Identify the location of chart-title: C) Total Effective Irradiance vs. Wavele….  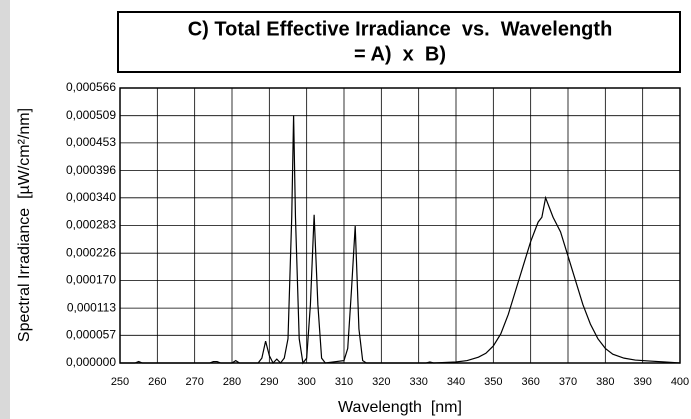
(400, 29).